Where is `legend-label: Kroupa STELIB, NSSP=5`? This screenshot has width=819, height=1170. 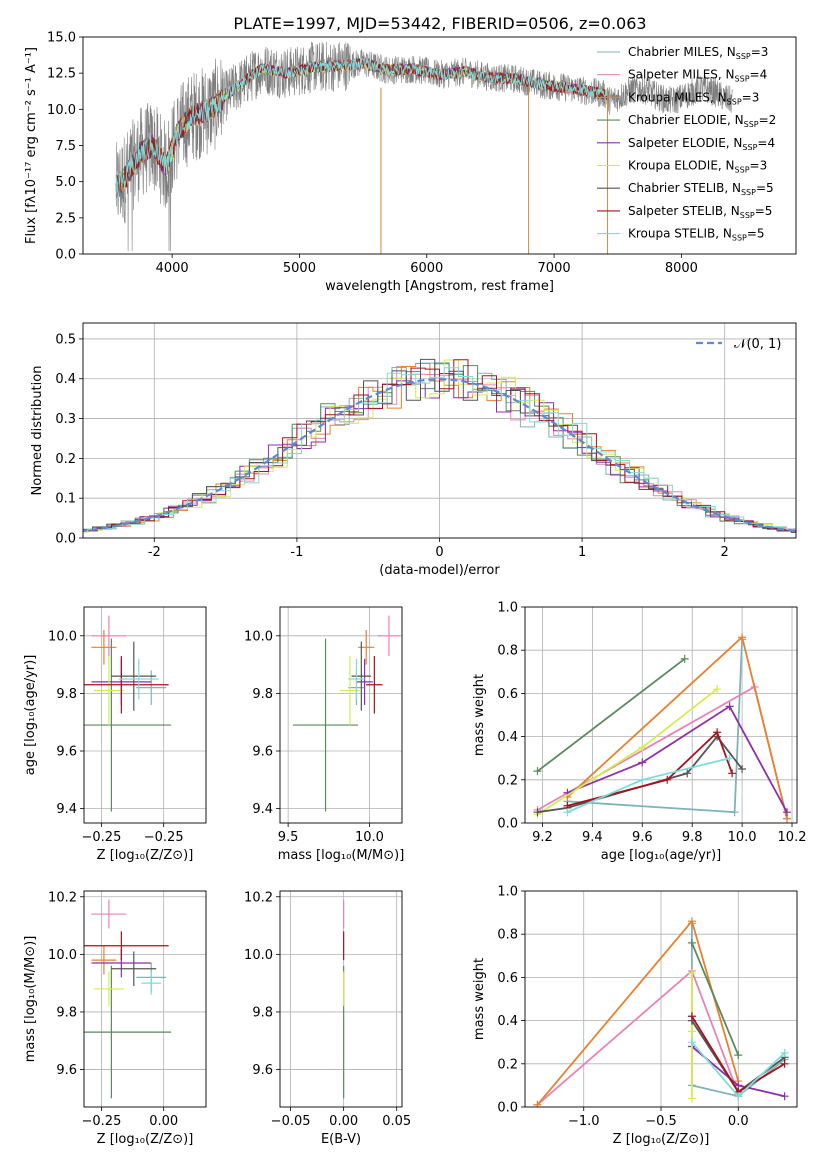
legend-label: Kroupa STELIB, NSSP=5 is located at coordinates (696, 235).